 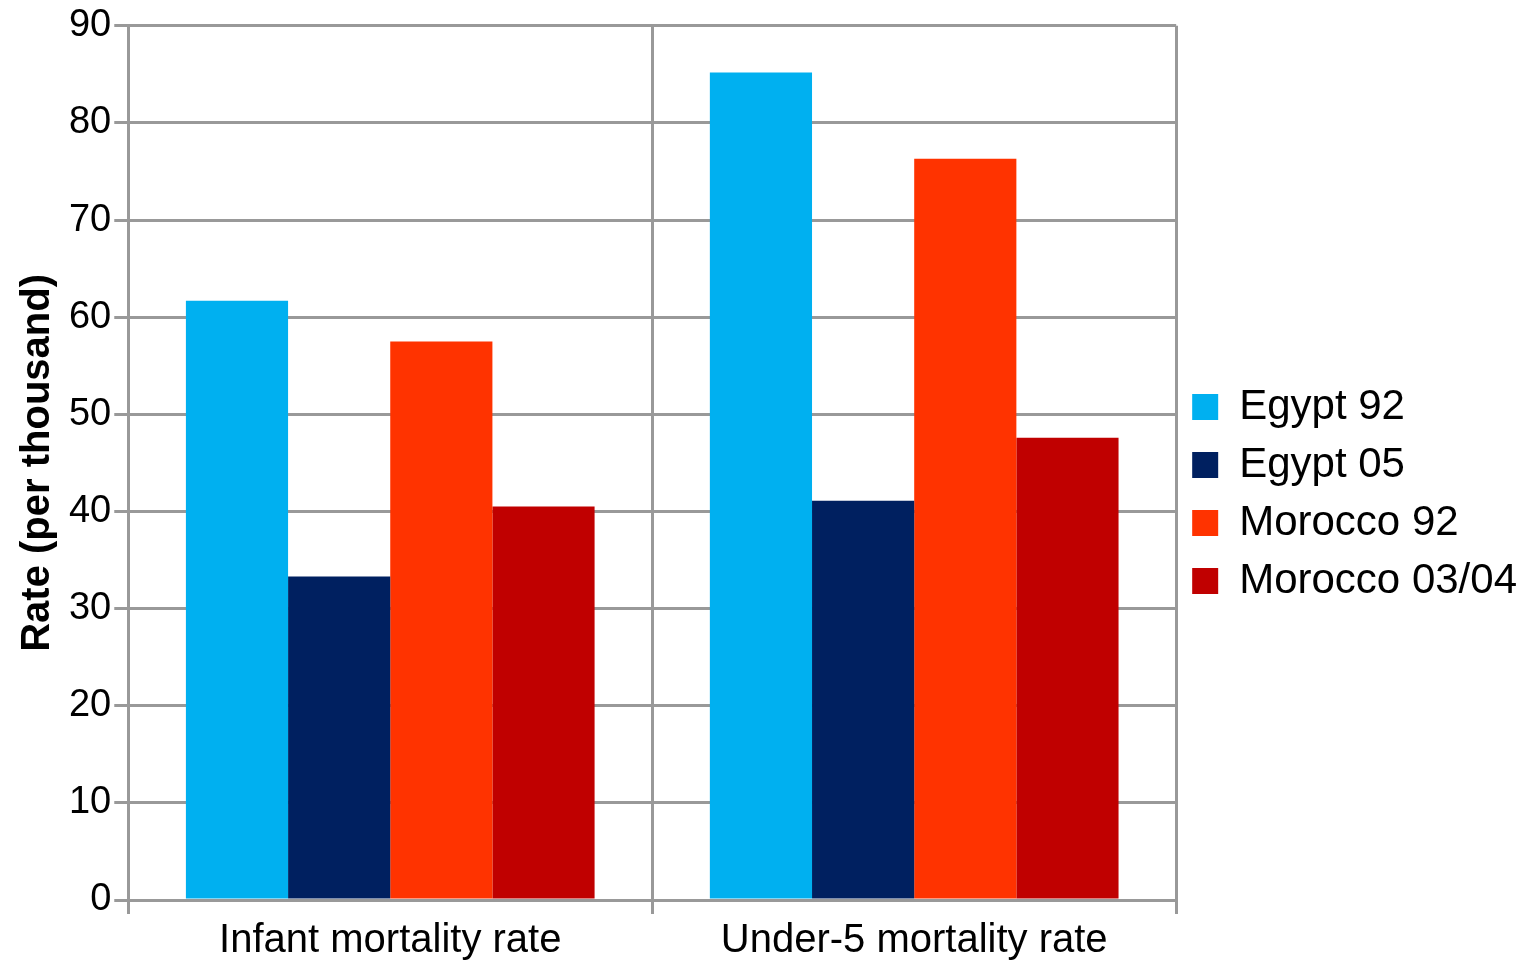 I want to click on y-tick-label: 10, so click(x=90, y=800).